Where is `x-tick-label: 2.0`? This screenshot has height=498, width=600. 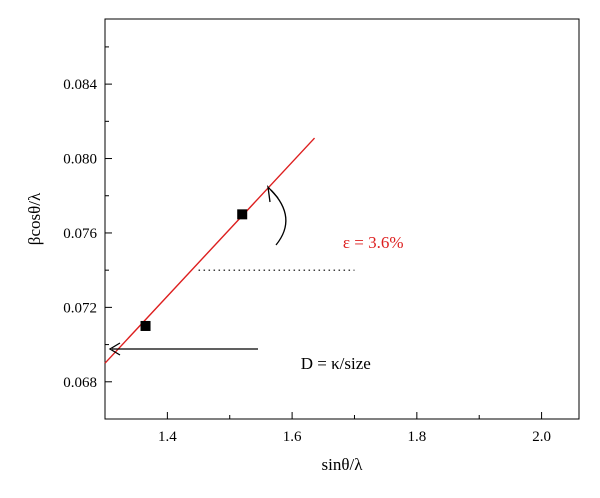 x-tick-label: 2.0 is located at coordinates (541, 437).